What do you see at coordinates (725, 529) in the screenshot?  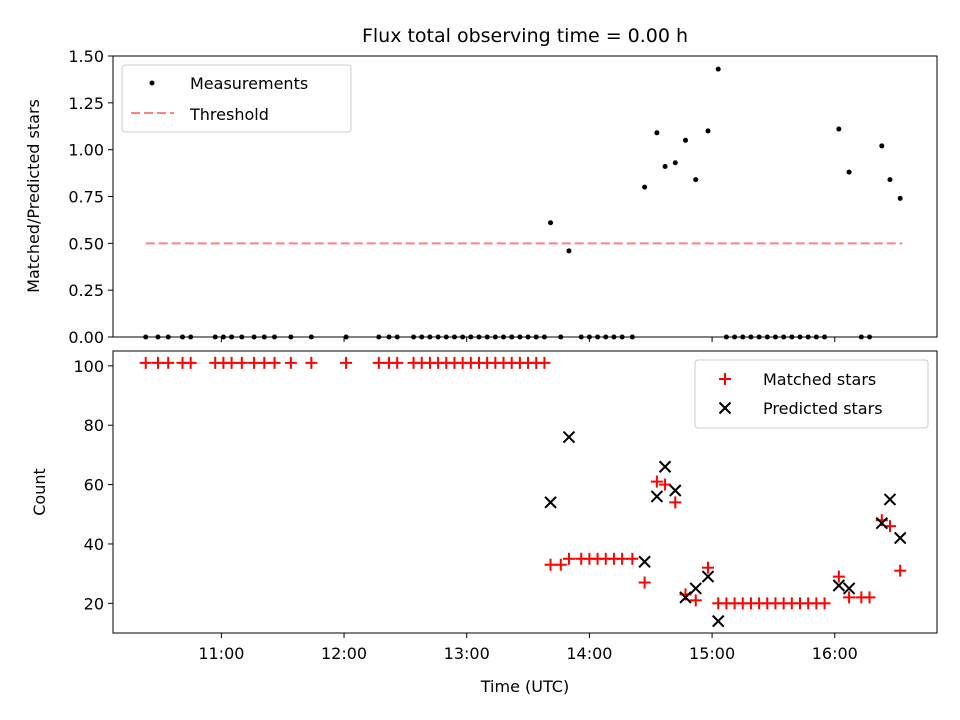 I see `predicted-stars-points` at bounding box center [725, 529].